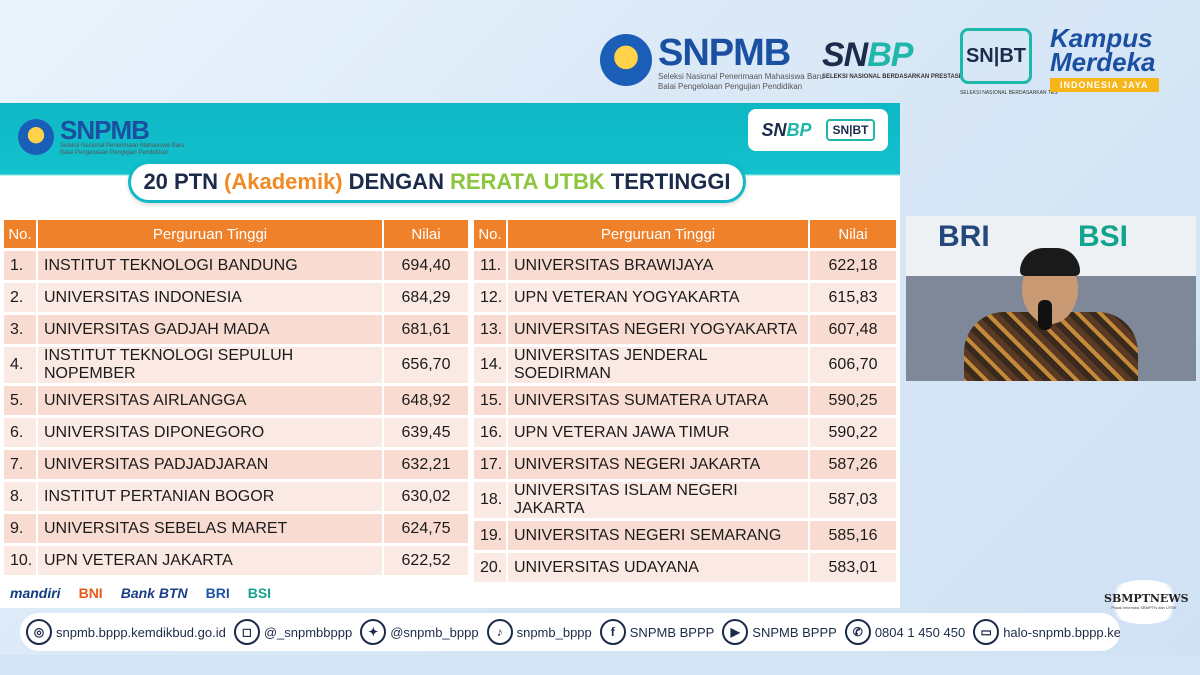  What do you see at coordinates (659, 535) in the screenshot?
I see `cell-name: UNIVERSITAS NEGERI SEMARANG` at bounding box center [659, 535].